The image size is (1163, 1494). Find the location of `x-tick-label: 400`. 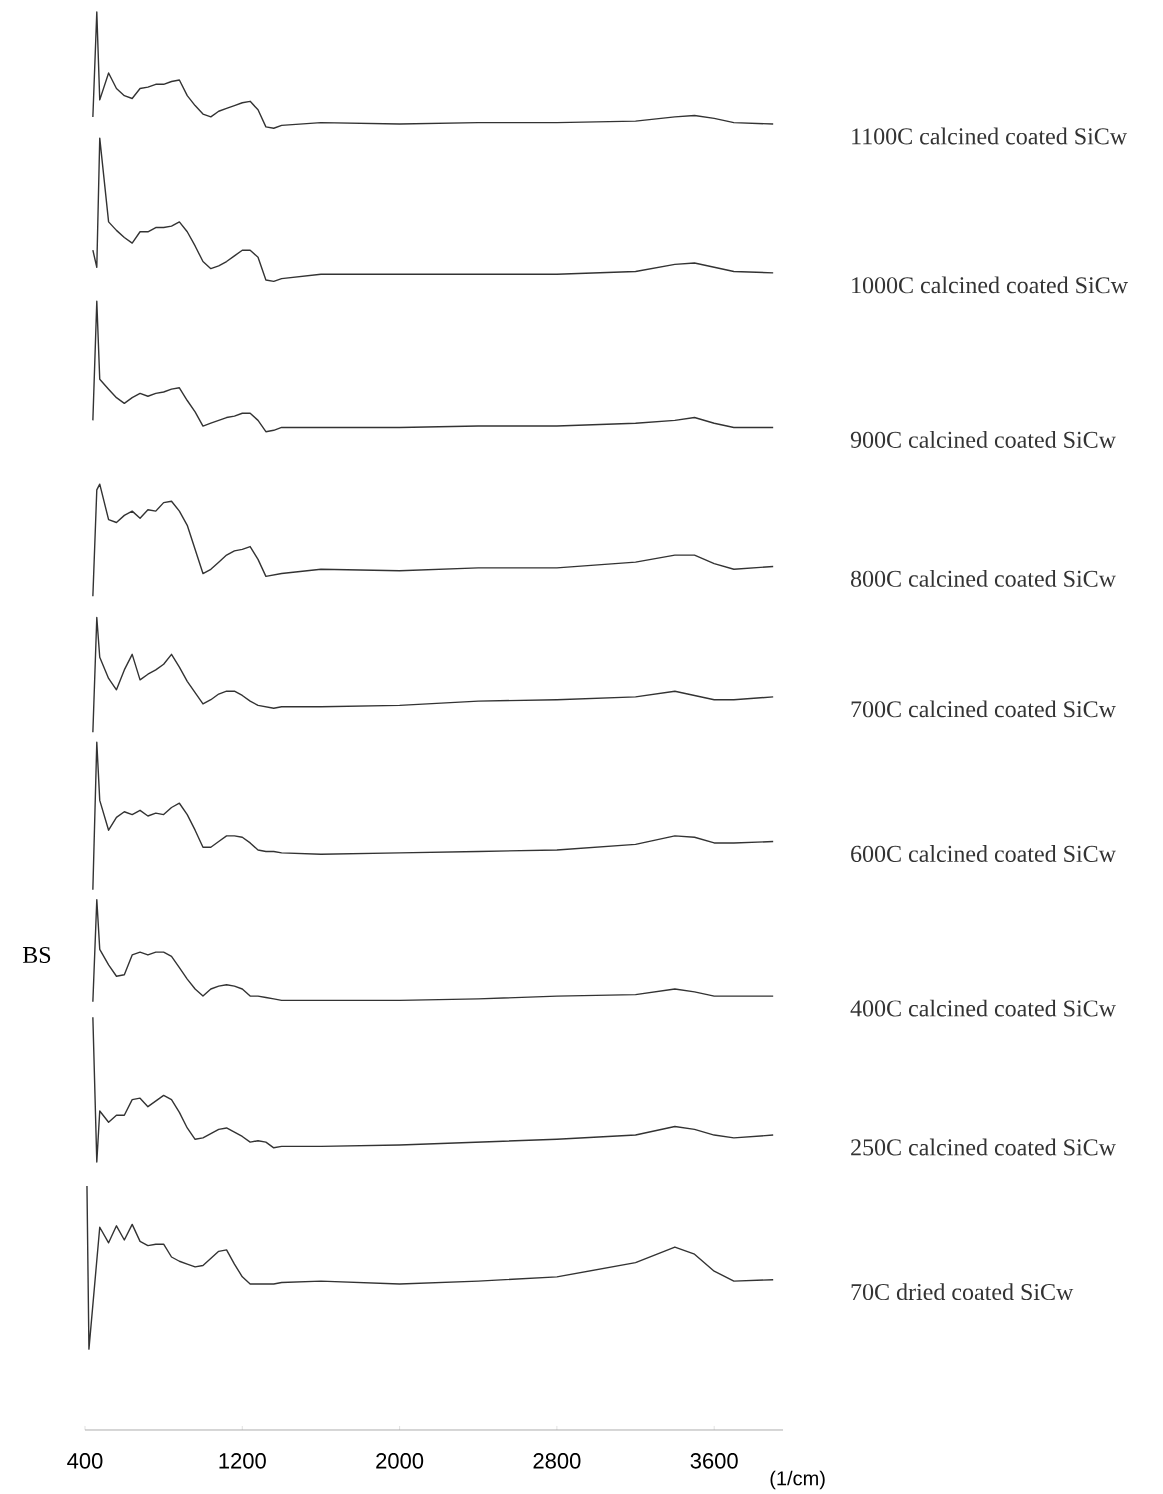

x-tick-label: 400 is located at coordinates (85, 1461).